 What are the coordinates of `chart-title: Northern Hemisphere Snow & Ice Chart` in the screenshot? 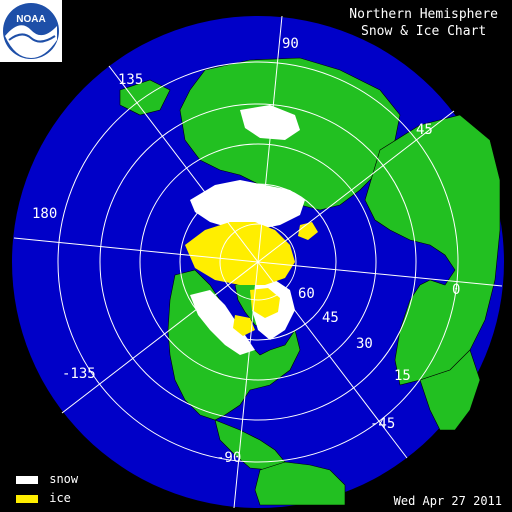 It's located at (423, 23).